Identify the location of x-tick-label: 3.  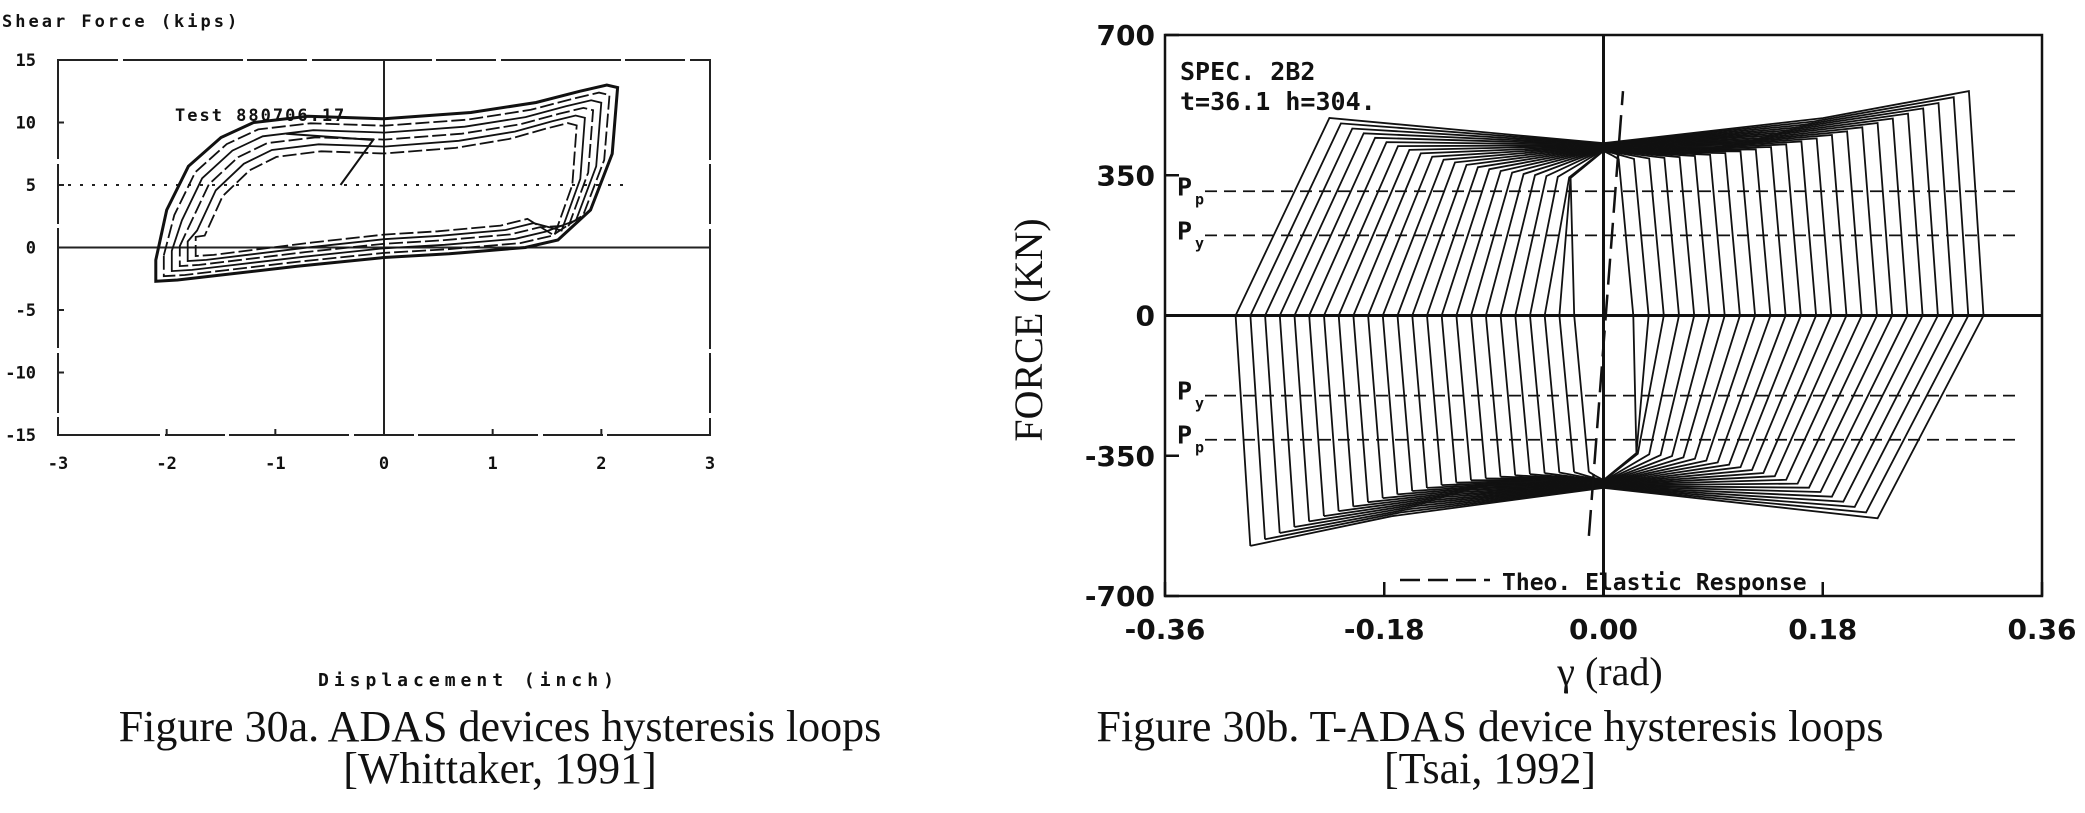
(710, 464).